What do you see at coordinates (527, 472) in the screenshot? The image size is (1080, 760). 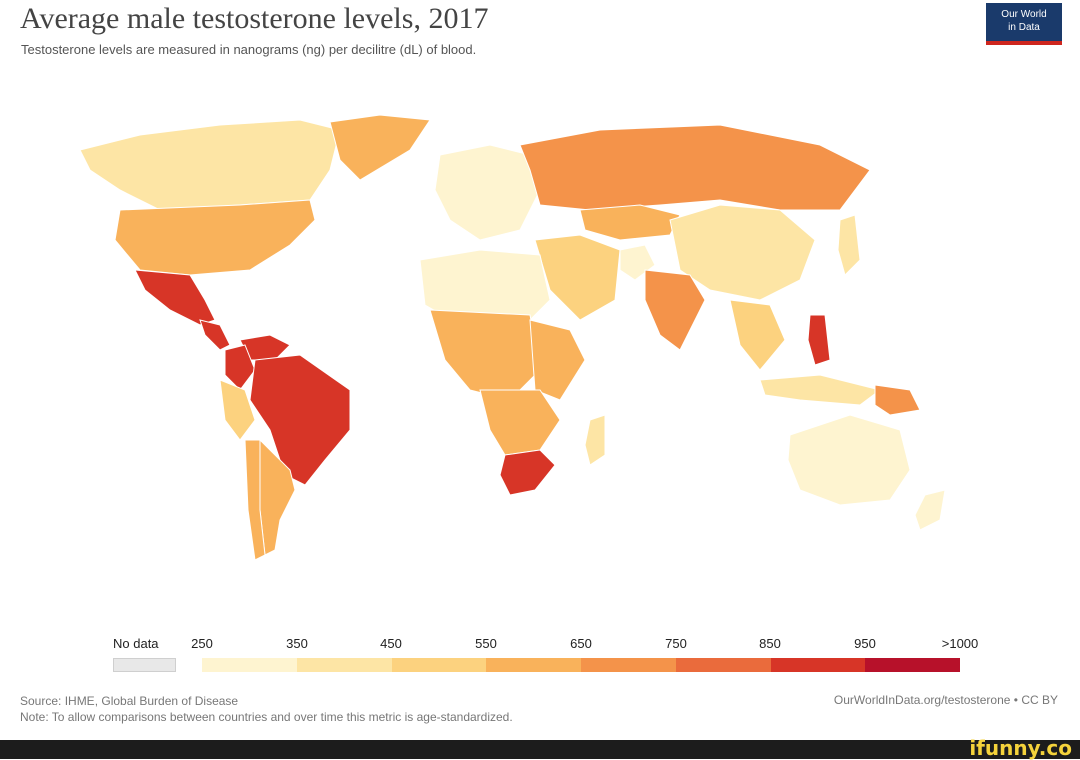 I see `region-south-africa` at bounding box center [527, 472].